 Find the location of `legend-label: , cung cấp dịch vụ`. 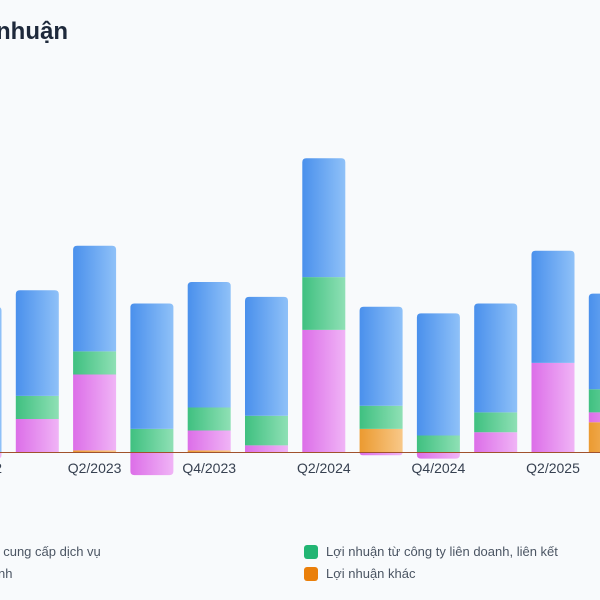

legend-label: , cung cấp dịch vụ is located at coordinates (50, 551).